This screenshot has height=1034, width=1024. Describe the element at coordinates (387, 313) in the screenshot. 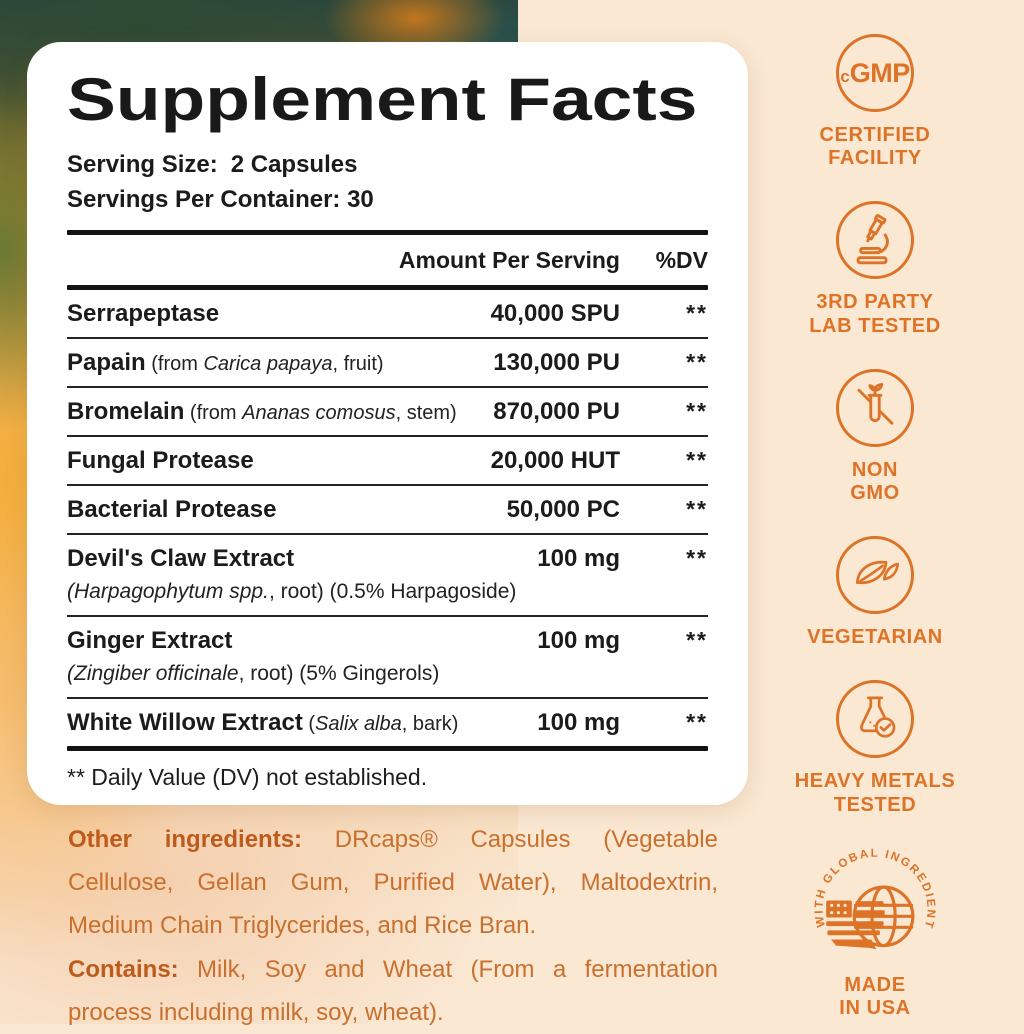

I see `table-row-serrapeptase: Serrapeptase 40,000 SPU **` at that location.